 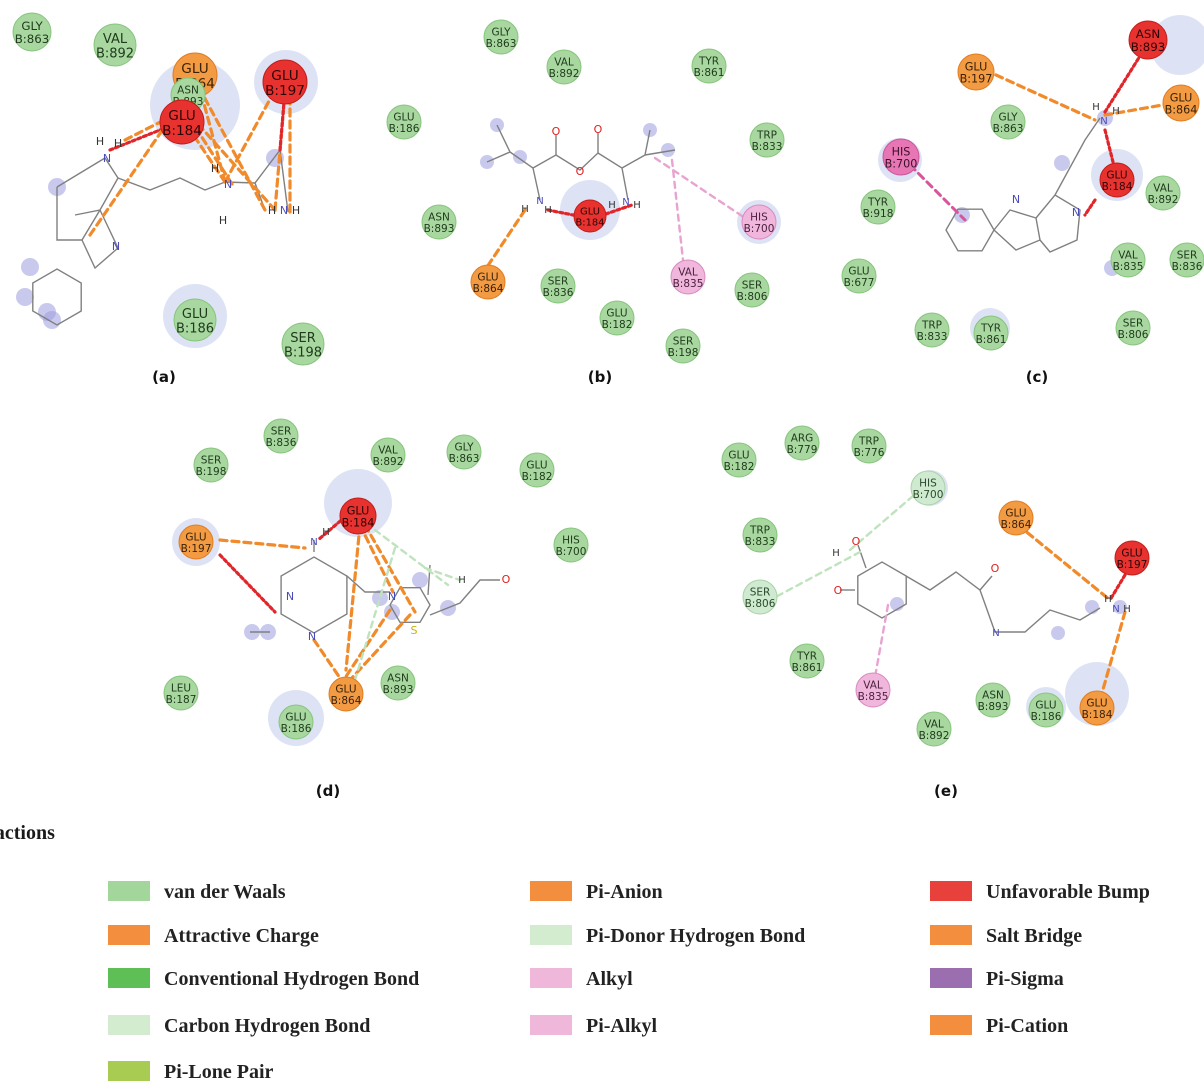 What do you see at coordinates (802, 438) in the screenshot?
I see `residue-name: ARG` at bounding box center [802, 438].